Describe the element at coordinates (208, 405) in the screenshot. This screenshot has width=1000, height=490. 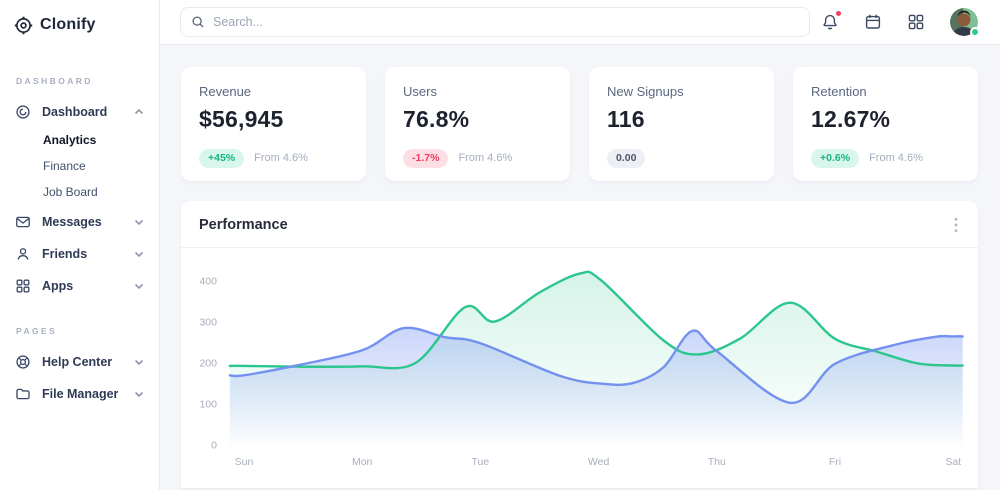
I see `svg-text: 100` at that location.